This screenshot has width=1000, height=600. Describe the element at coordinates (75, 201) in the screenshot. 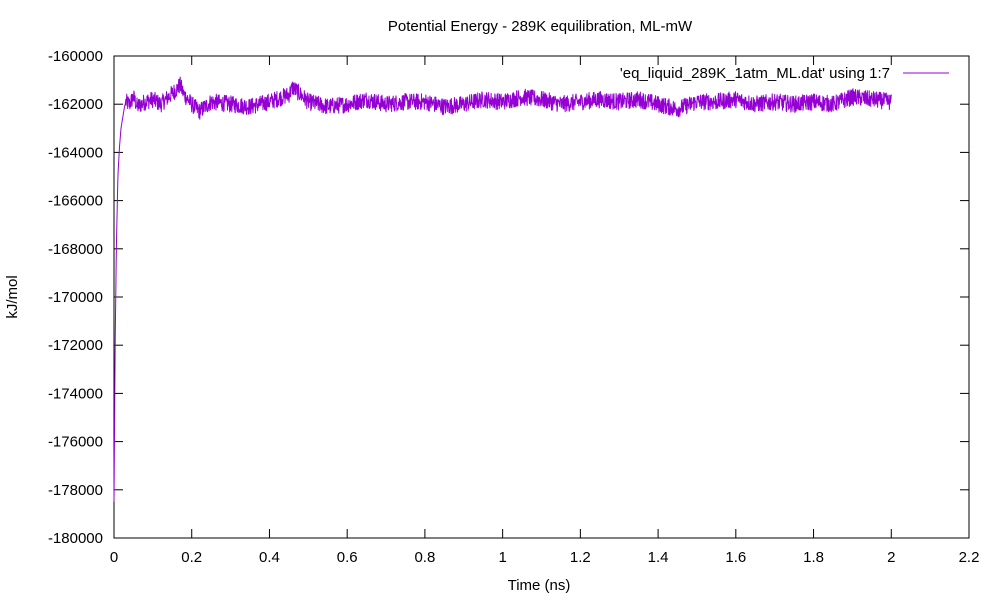

I see `y-tick-label: -166000` at that location.